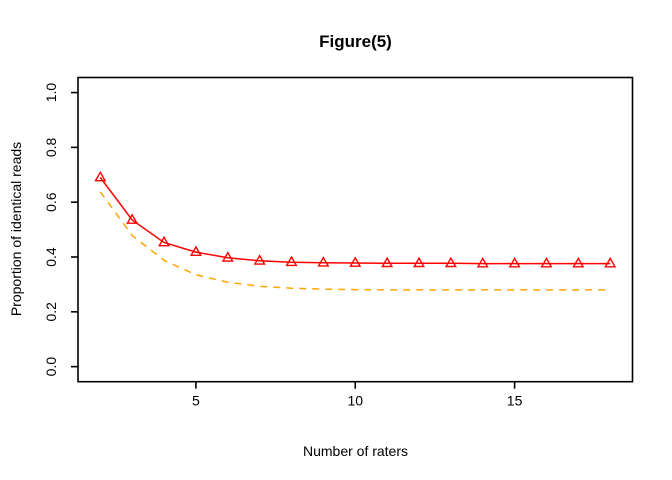 Image resolution: width=672 pixels, height=480 pixels. What do you see at coordinates (196, 401) in the screenshot?
I see `x-axis-tick-label: 5` at bounding box center [196, 401].